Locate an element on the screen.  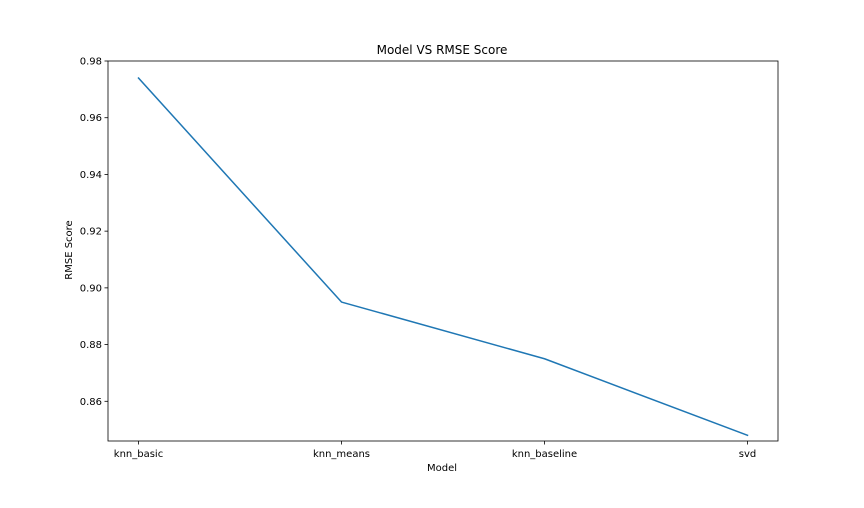
y-tick-label: 0.98 is located at coordinates (91, 62).